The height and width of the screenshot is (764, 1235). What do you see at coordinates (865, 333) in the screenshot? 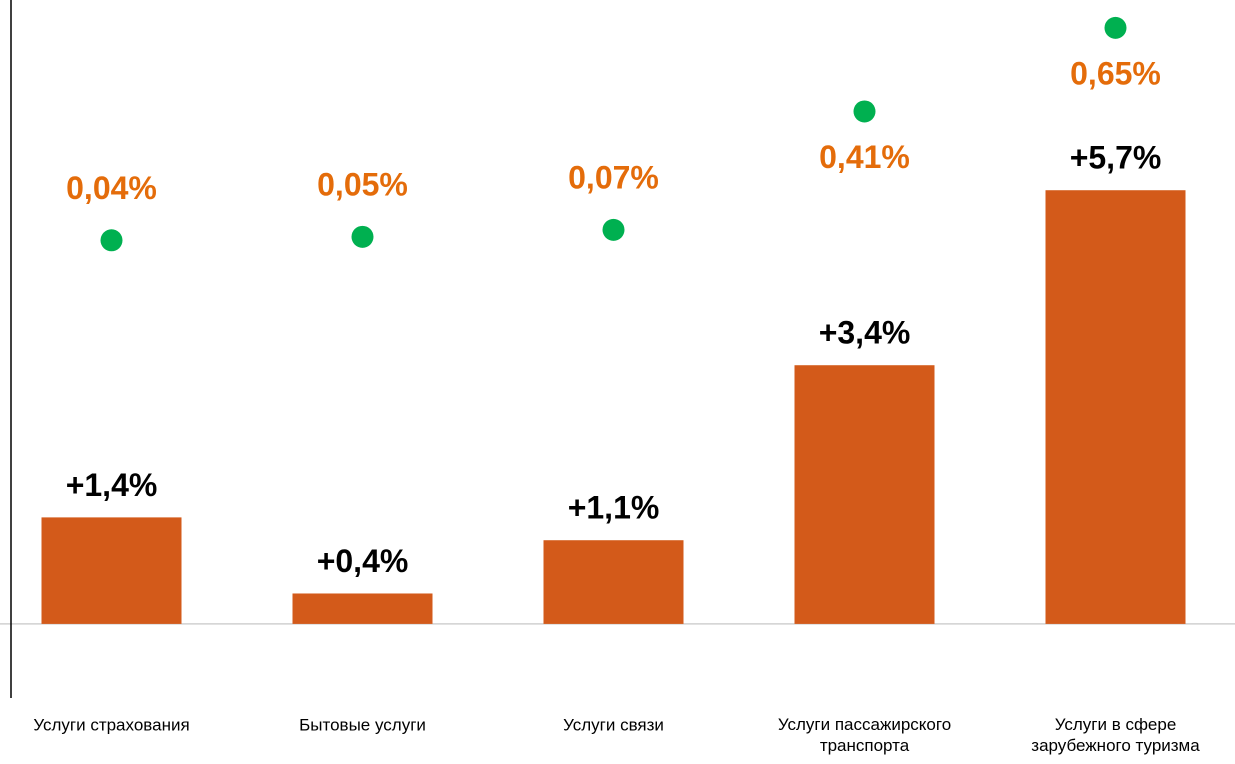
I see `value-label: +3,4%` at bounding box center [865, 333].